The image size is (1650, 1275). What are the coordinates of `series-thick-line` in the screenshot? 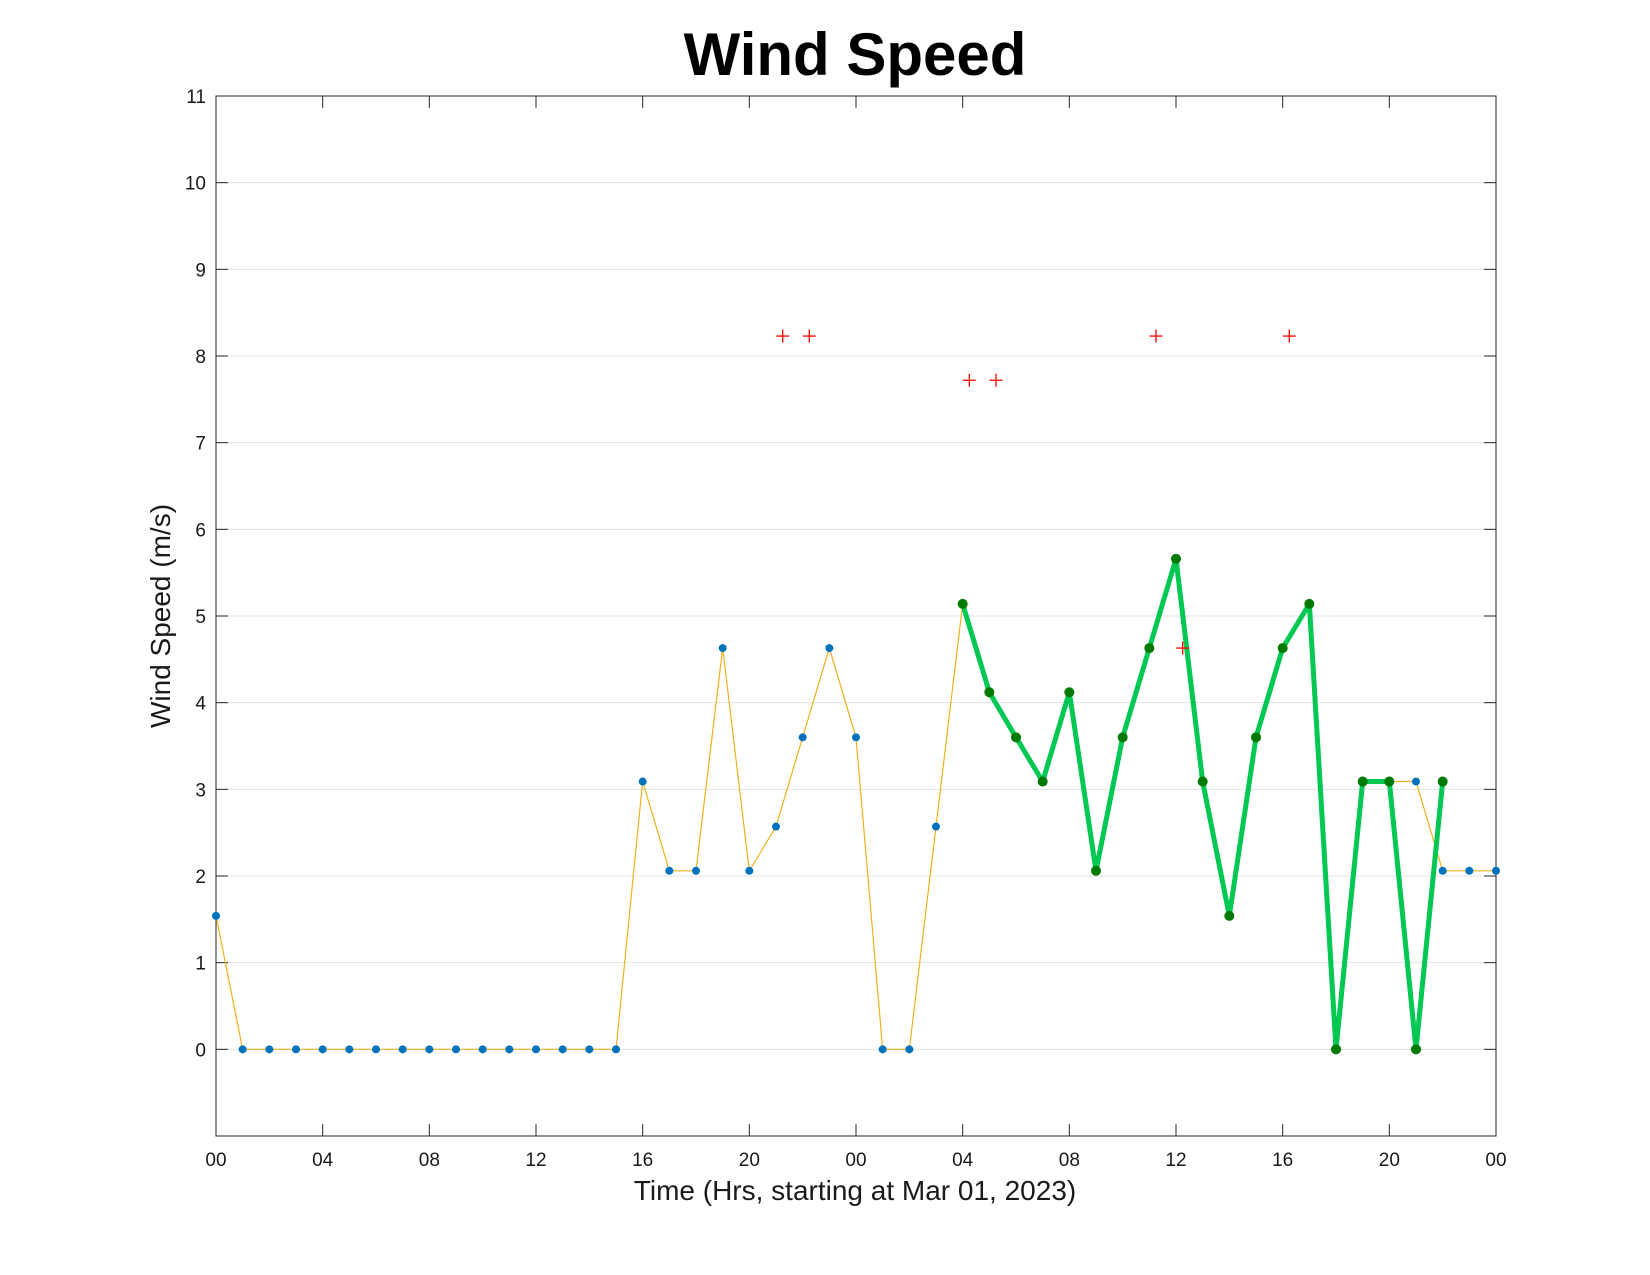 It's located at (1203, 804).